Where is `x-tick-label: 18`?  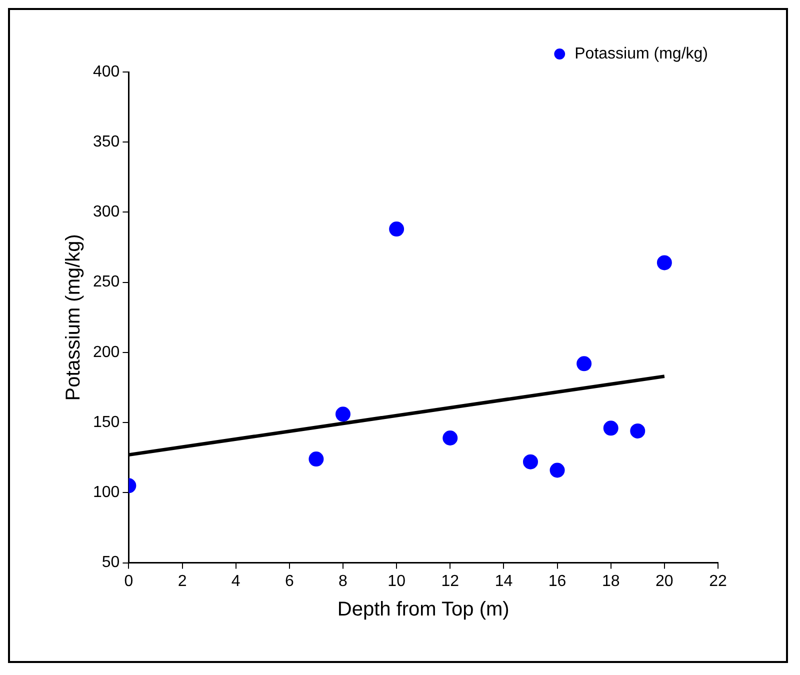
x-tick-label: 18 is located at coordinates (611, 581).